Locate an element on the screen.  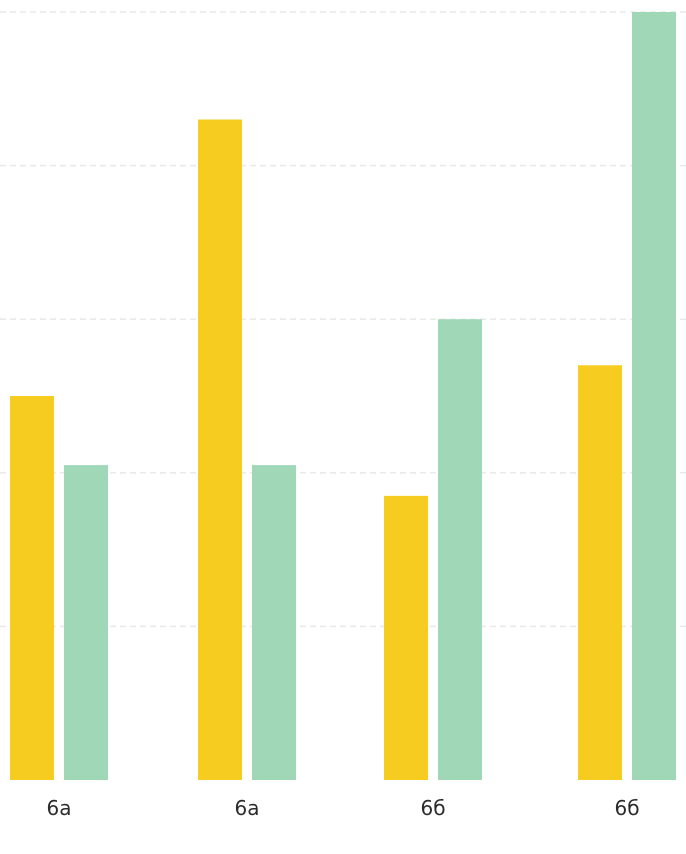
x-tick-labels: 6a 6a 6б 6б is located at coordinates (343, 808).